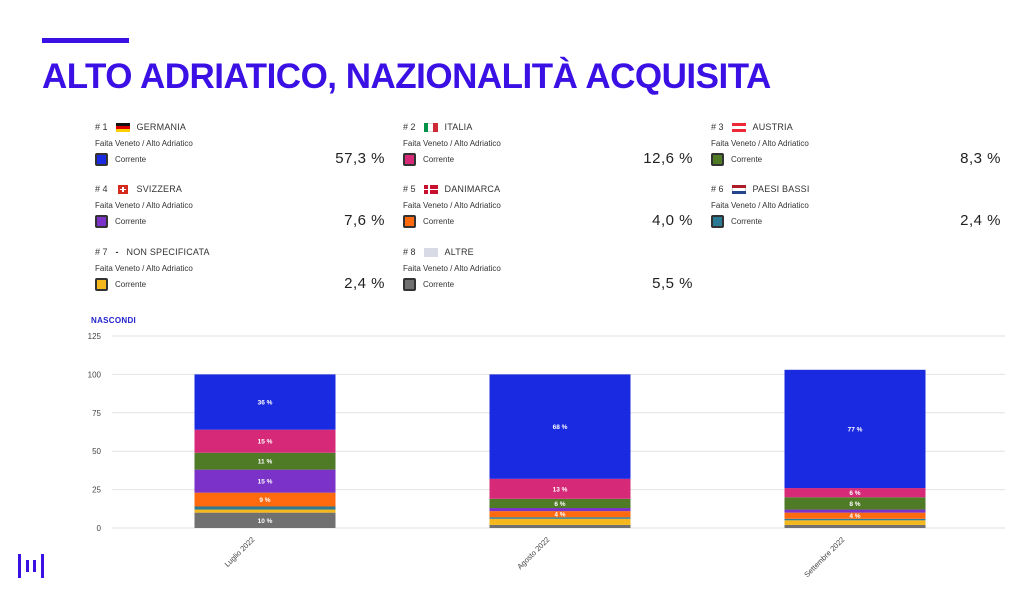 Image resolution: width=1024 pixels, height=598 pixels. I want to click on rank-label: # 3, so click(717, 127).